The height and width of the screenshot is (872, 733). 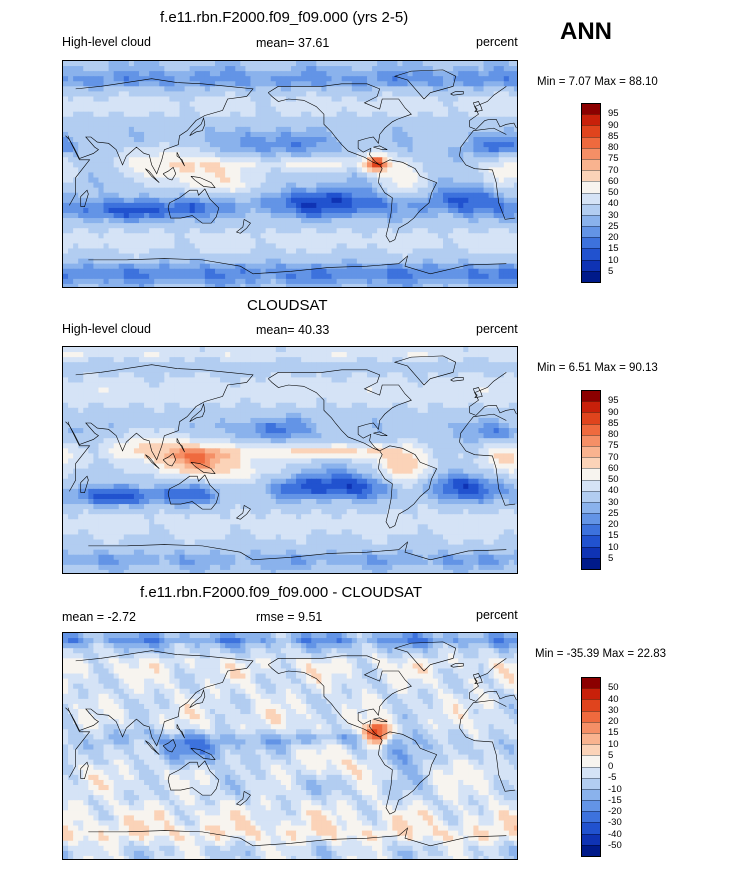 I want to click on colorbar-swatch, so click(x=591, y=265).